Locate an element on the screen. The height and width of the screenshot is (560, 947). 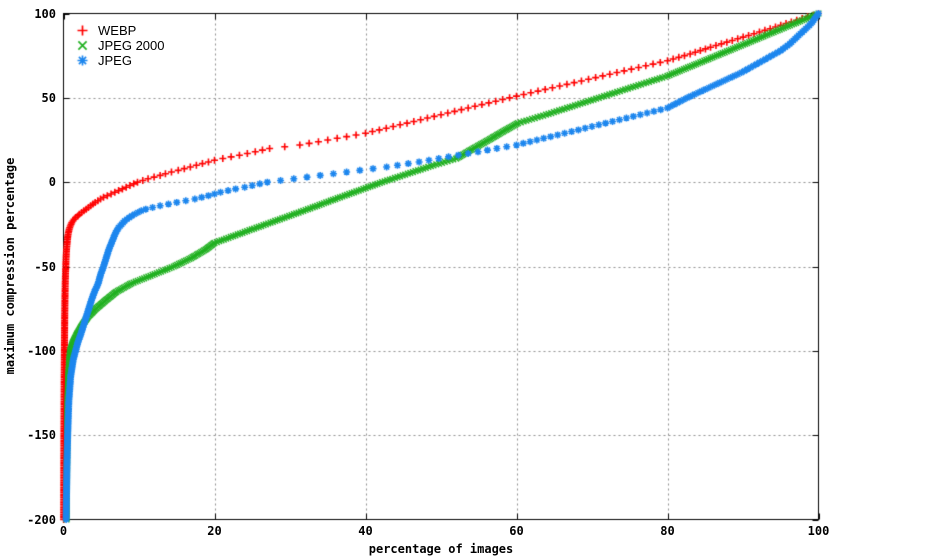
y-axis-title: maximum compression percentage is located at coordinates (10, 266).